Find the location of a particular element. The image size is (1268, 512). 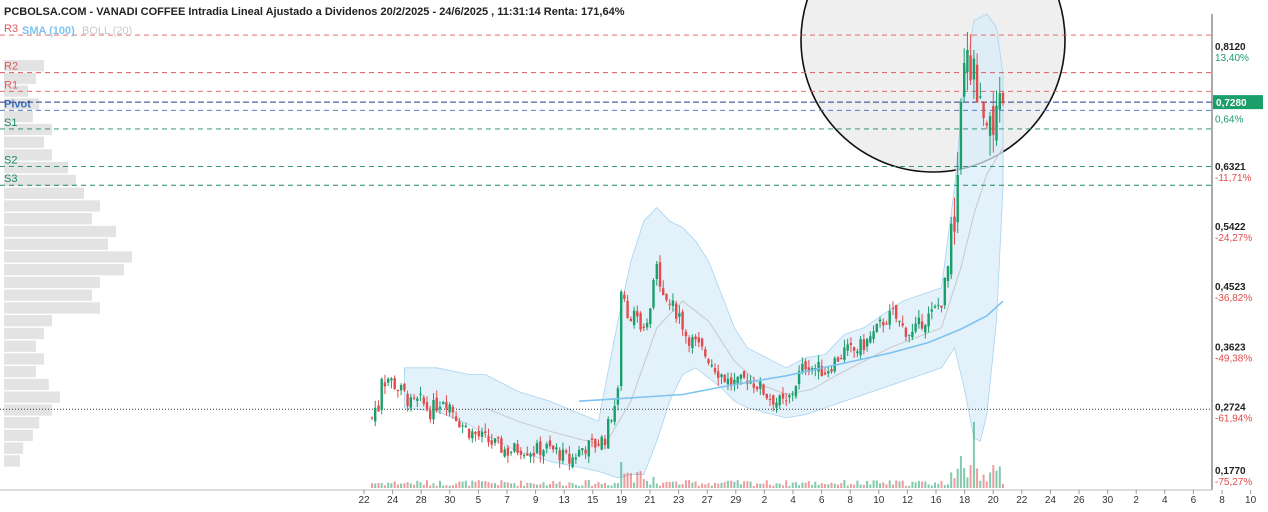

pct-tick-label: -49,38% is located at coordinates (1233, 358).